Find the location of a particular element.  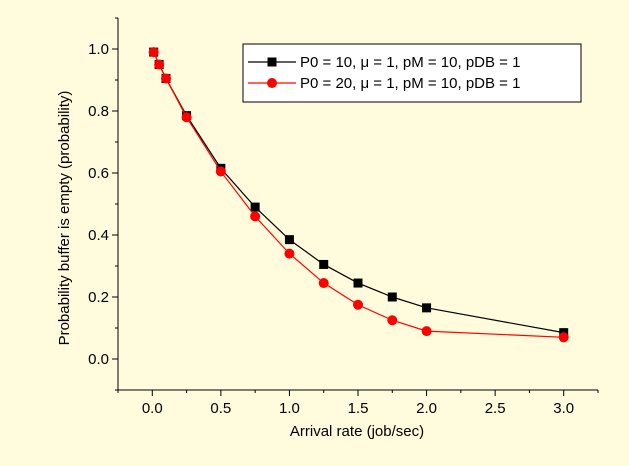

y-tick-label-1: 0.2 is located at coordinates (98, 297).